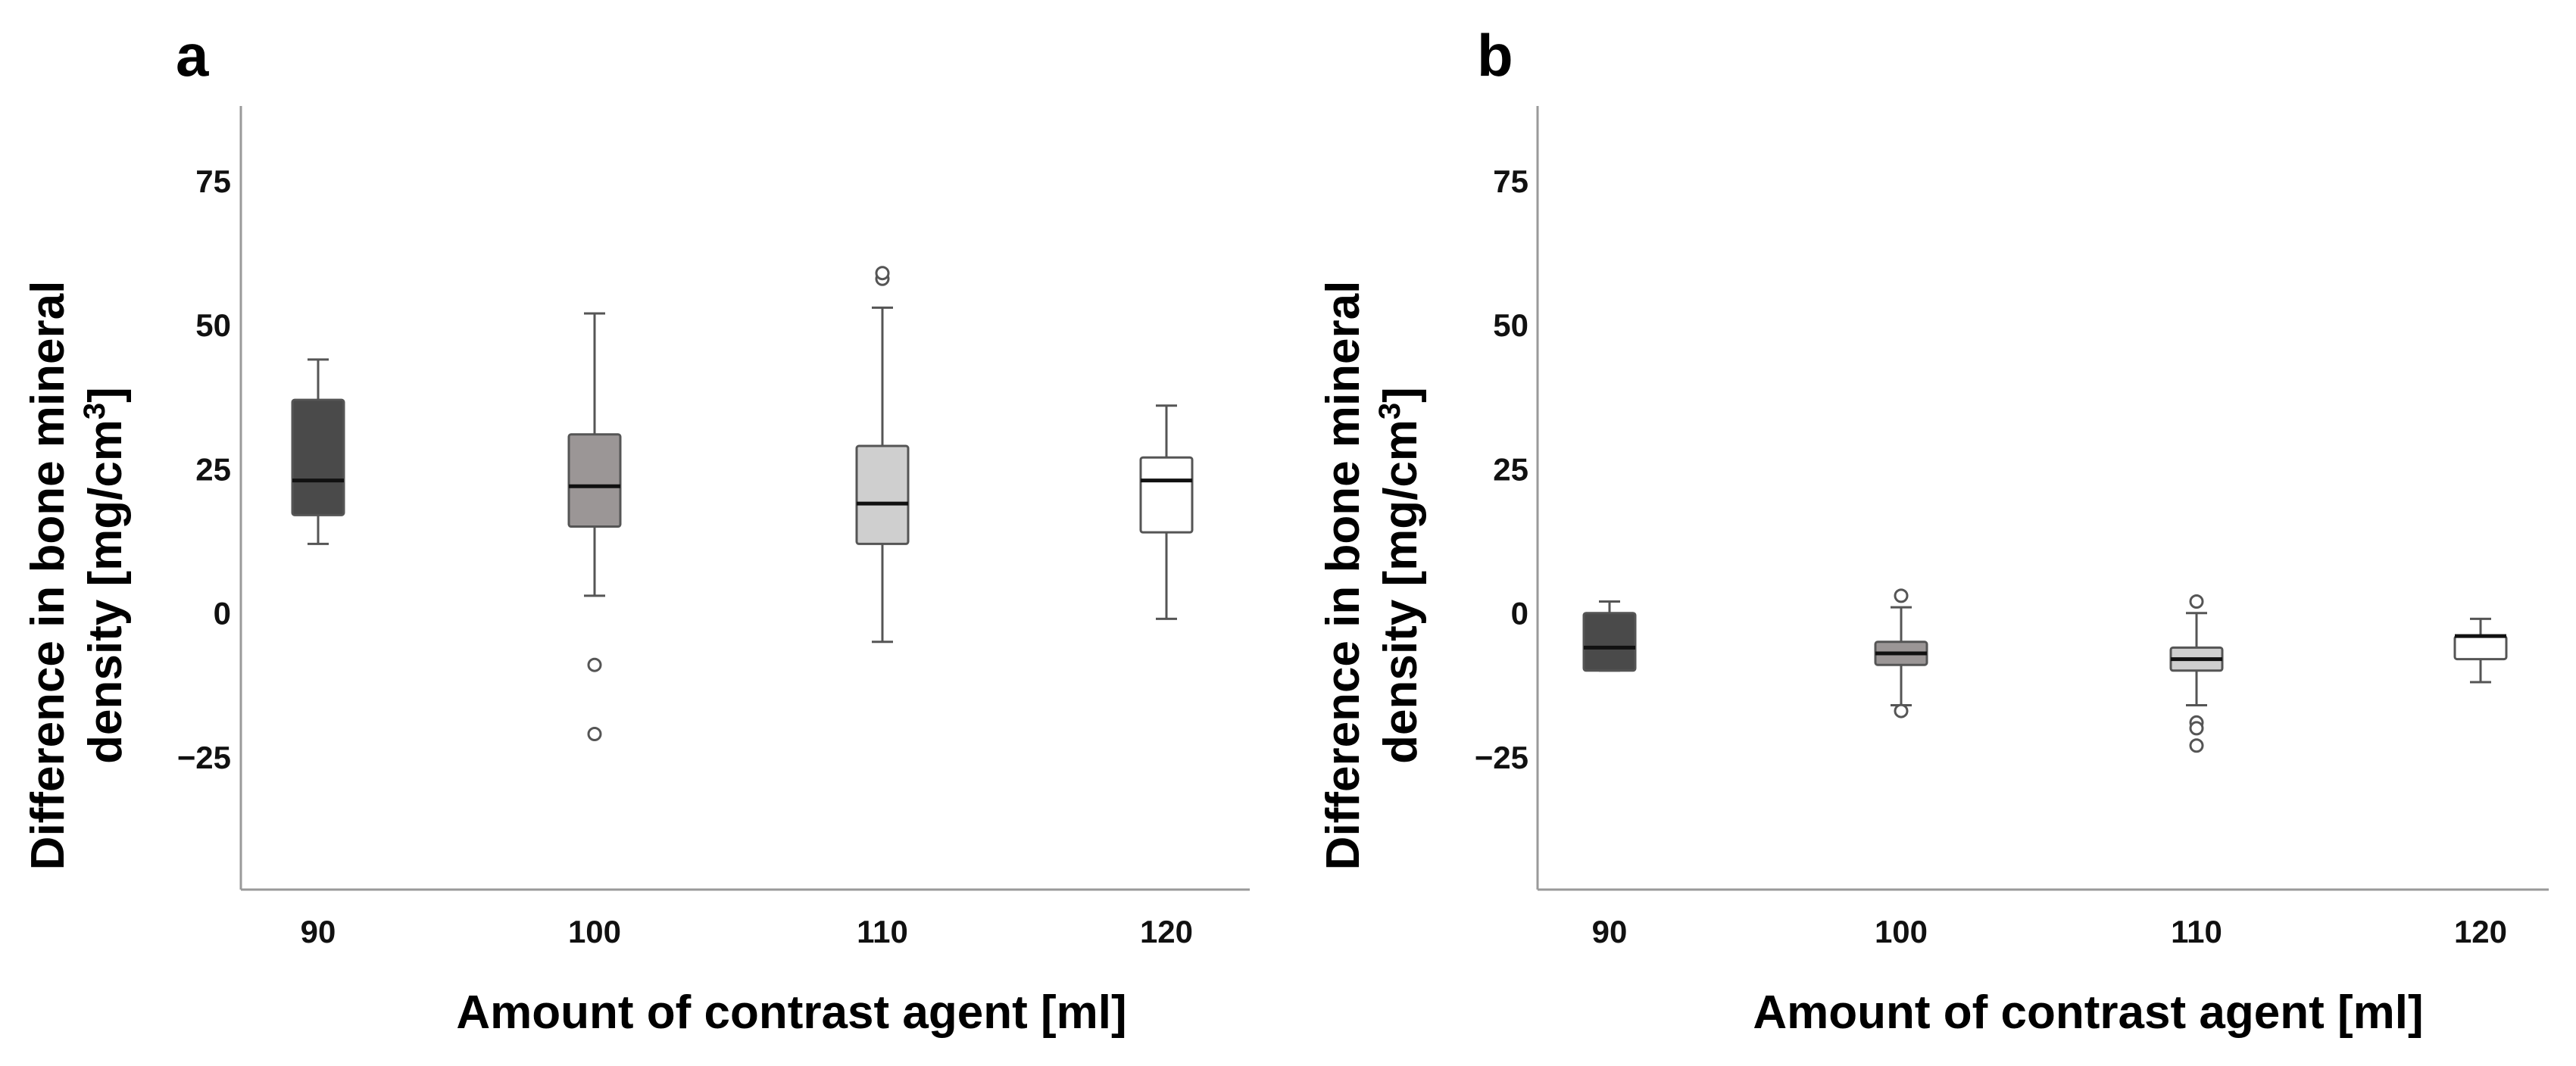  What do you see at coordinates (193, 55) in the screenshot?
I see `panel-label: a` at bounding box center [193, 55].